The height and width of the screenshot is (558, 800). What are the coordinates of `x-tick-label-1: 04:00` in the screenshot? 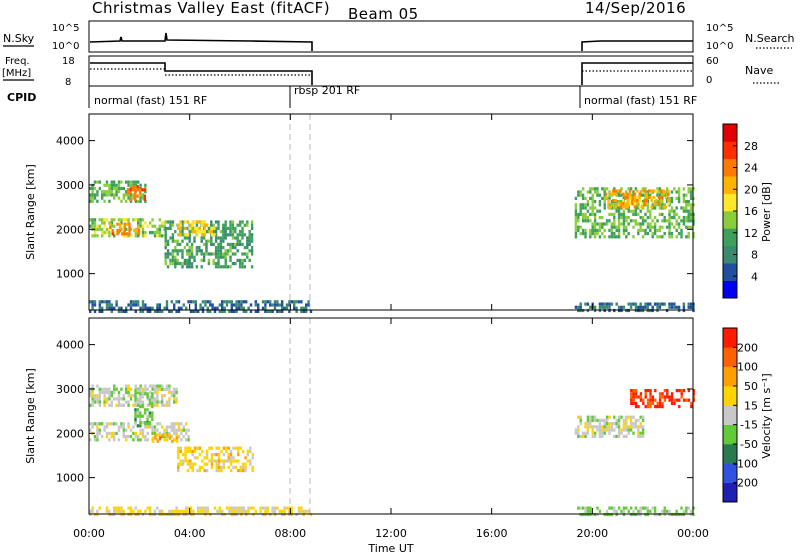 It's located at (190, 533).